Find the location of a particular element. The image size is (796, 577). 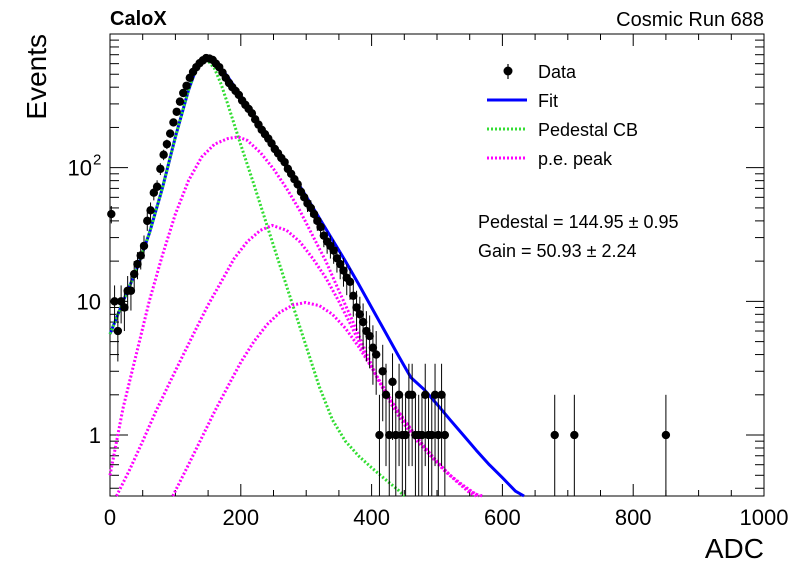

pe-peak-curve is located at coordinates (327, 399).